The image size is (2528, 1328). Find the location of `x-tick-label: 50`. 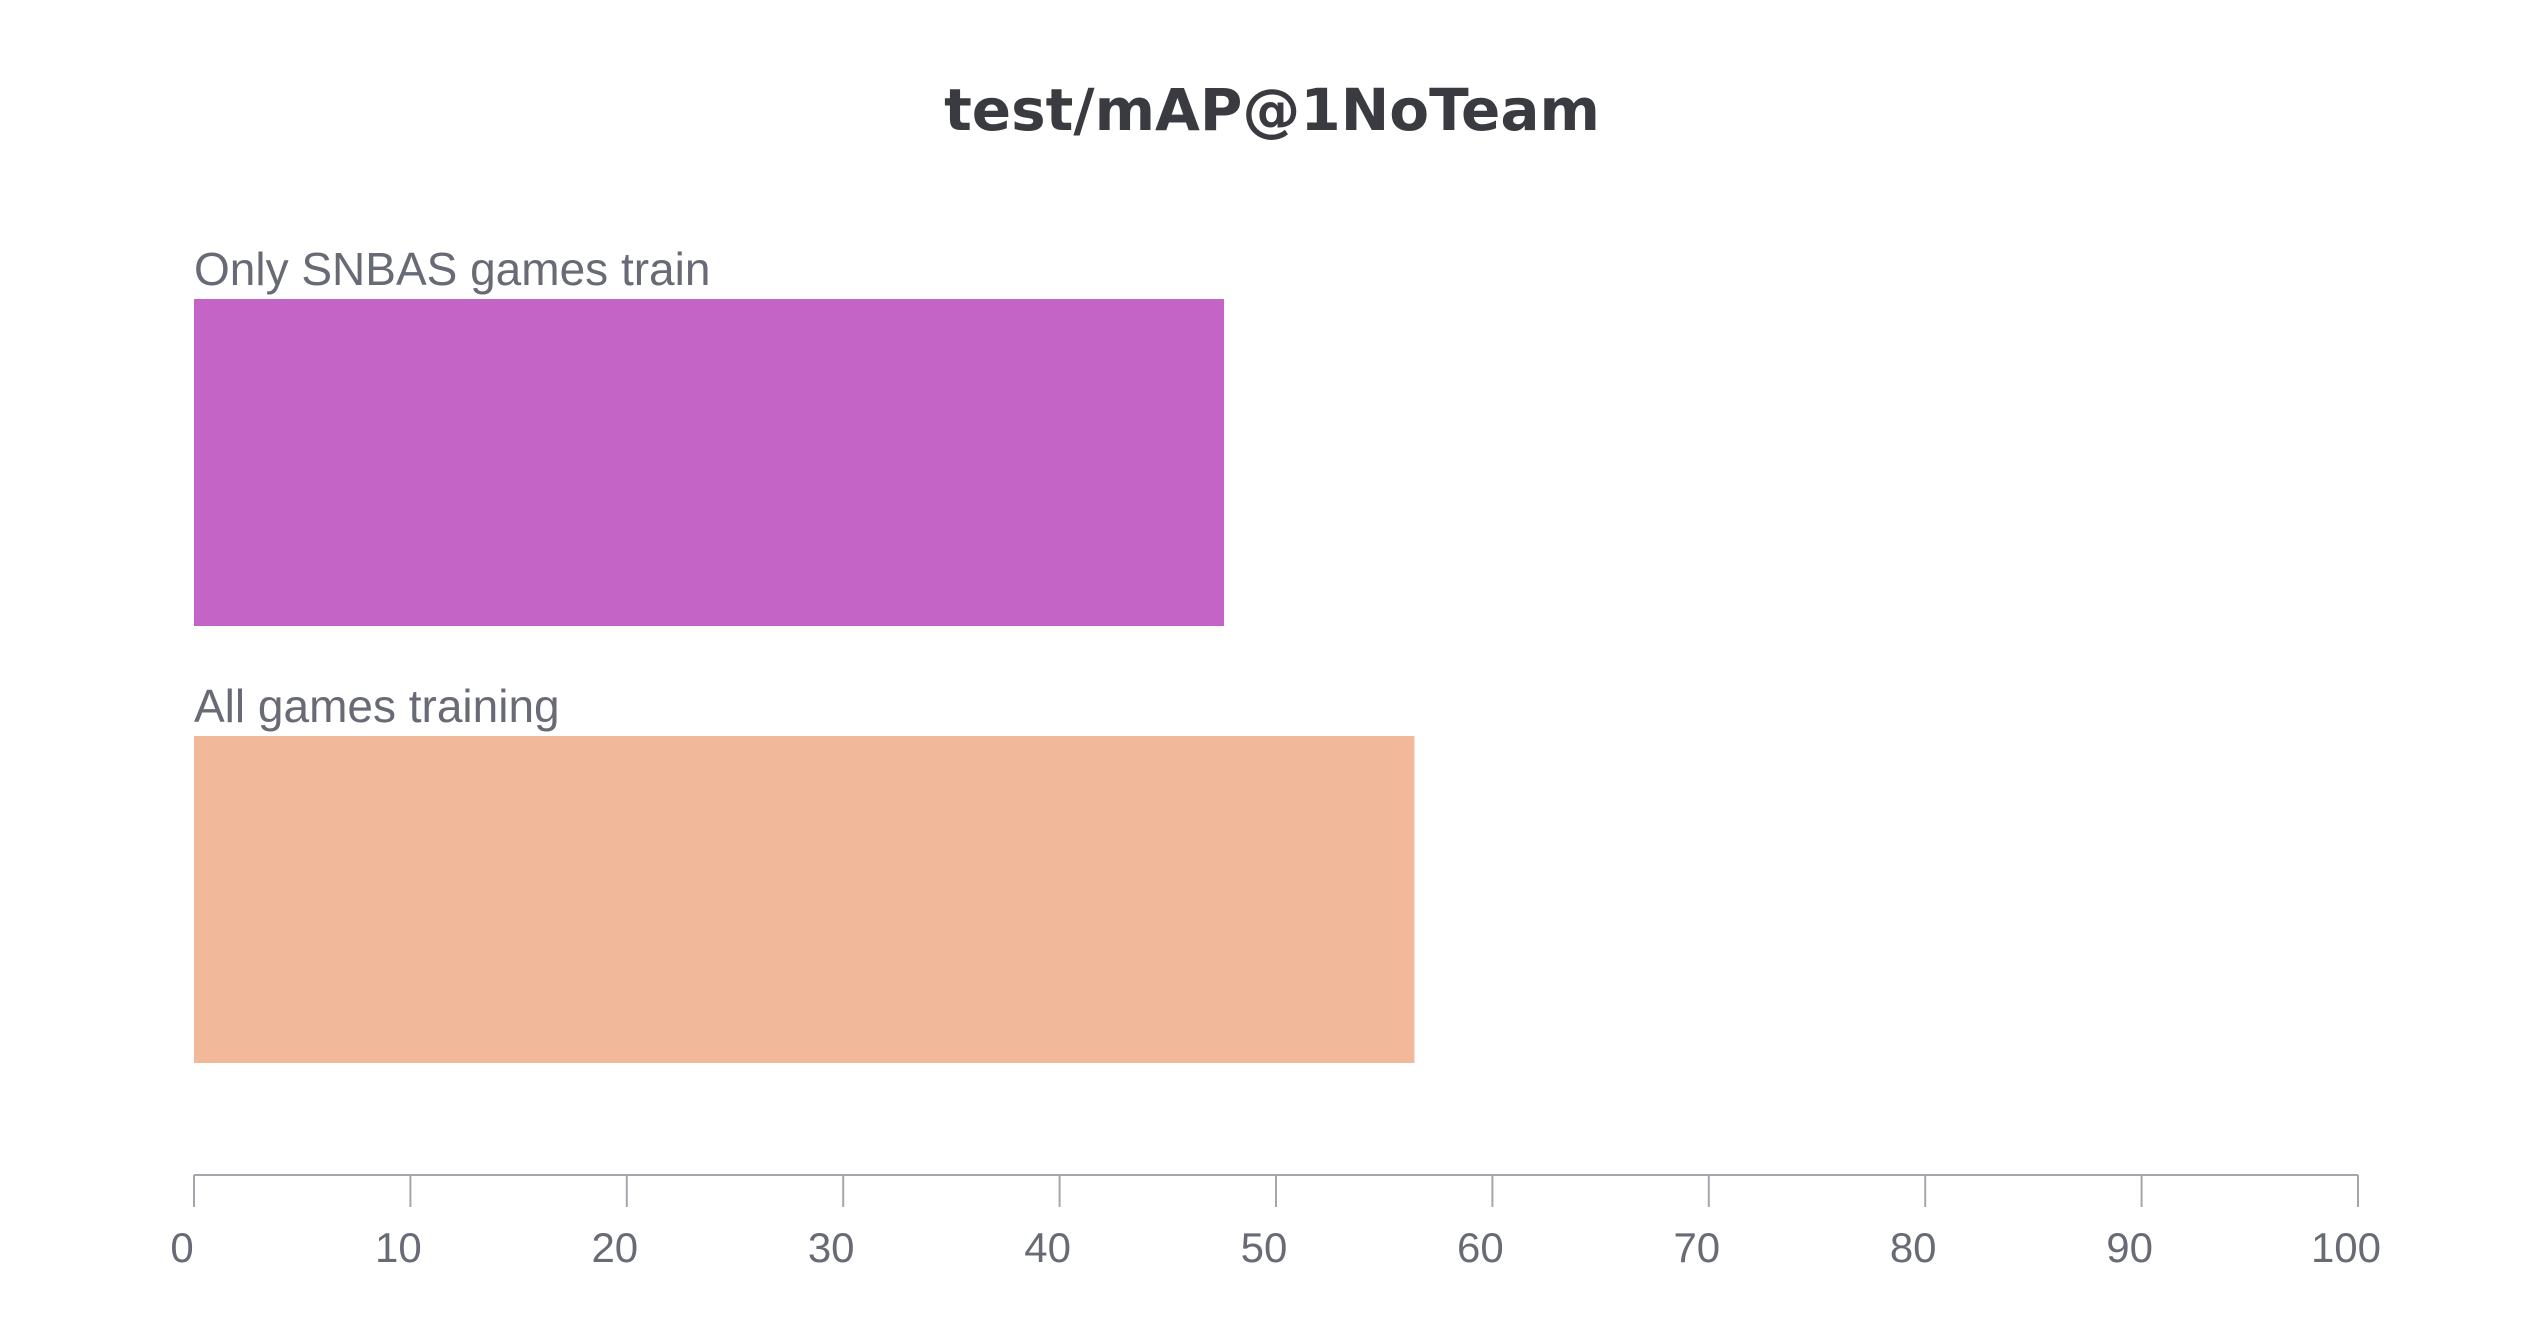

x-tick-label: 50 is located at coordinates (1264, 1247).